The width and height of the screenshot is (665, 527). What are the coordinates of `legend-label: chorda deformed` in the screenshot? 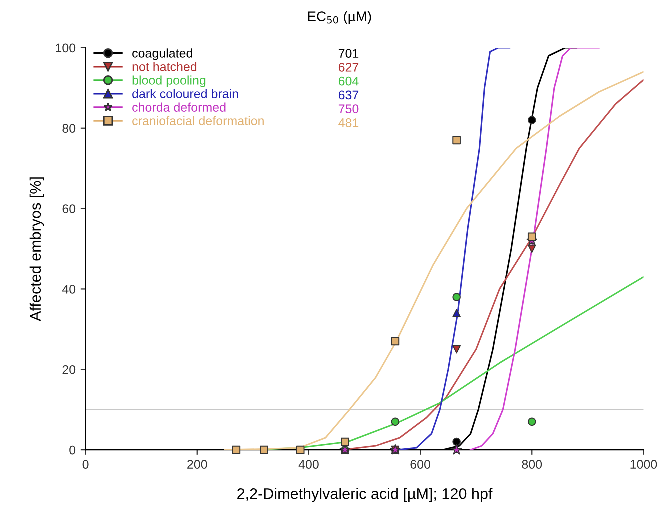 It's located at (179, 107).